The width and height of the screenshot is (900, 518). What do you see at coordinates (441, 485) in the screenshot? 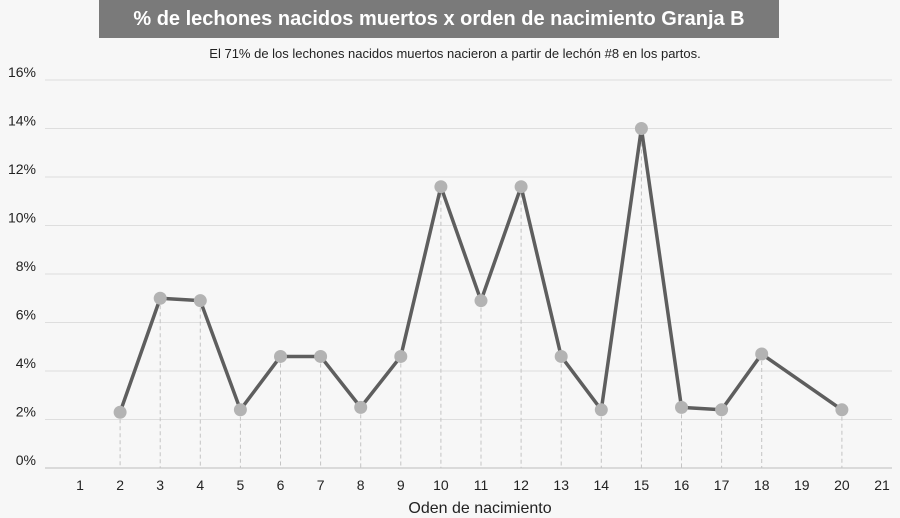
I see `x-tick-label: 10` at bounding box center [441, 485].